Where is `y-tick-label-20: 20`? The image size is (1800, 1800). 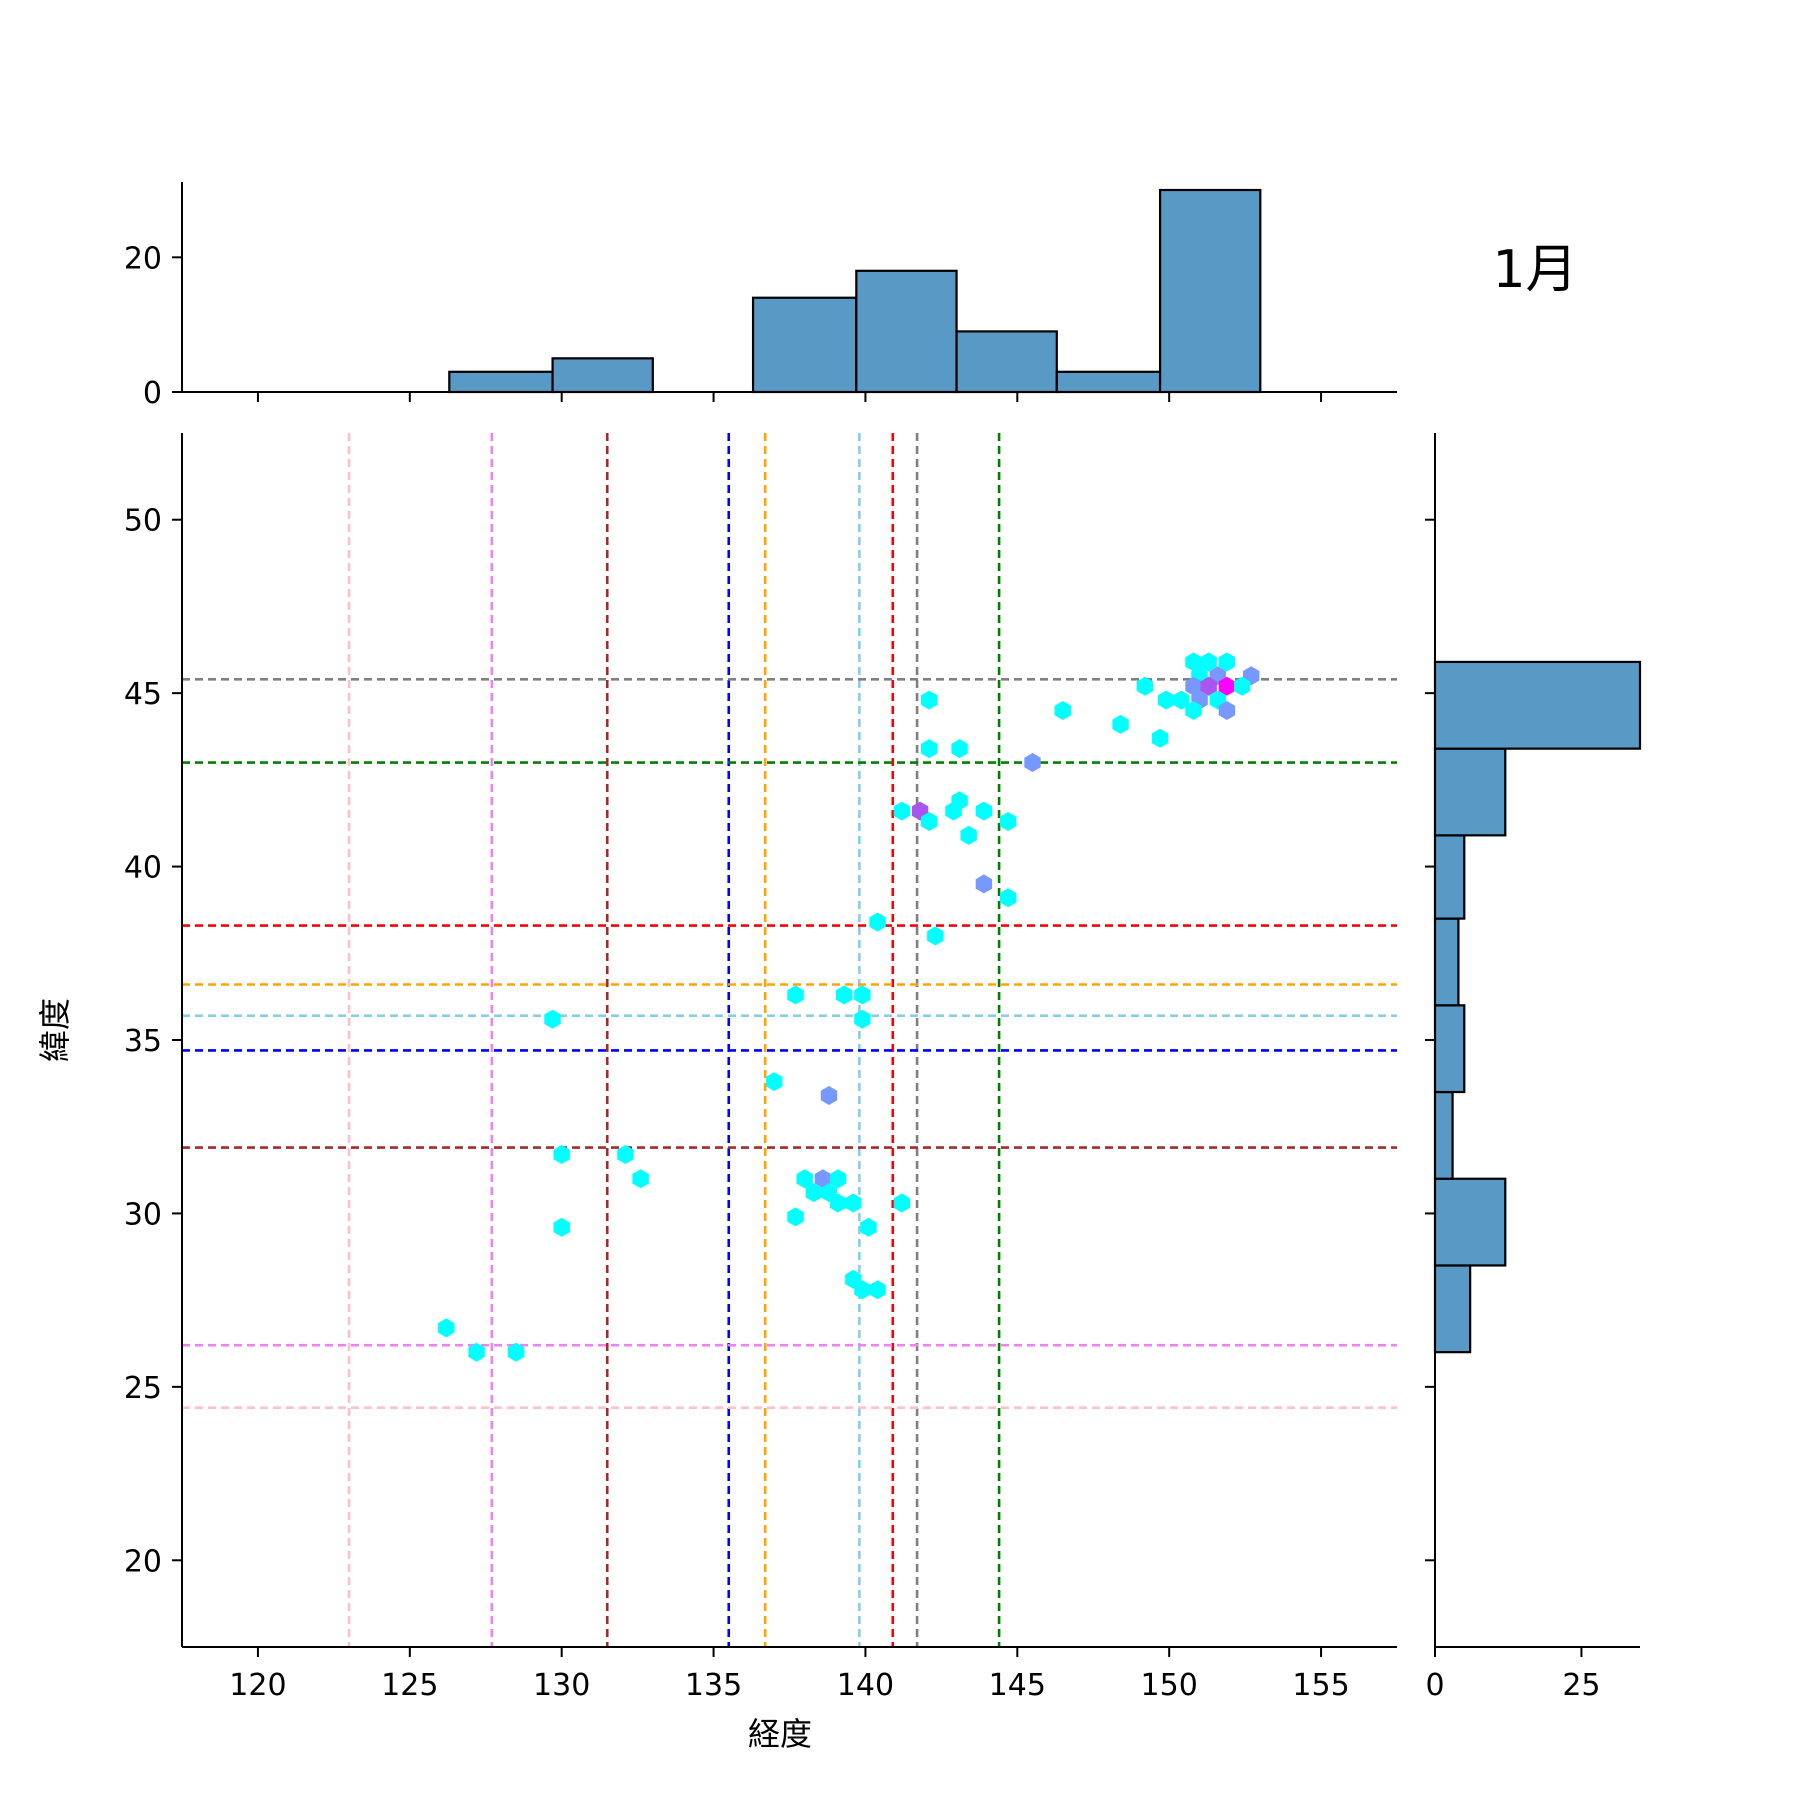 y-tick-label-20: 20 is located at coordinates (143, 1561).